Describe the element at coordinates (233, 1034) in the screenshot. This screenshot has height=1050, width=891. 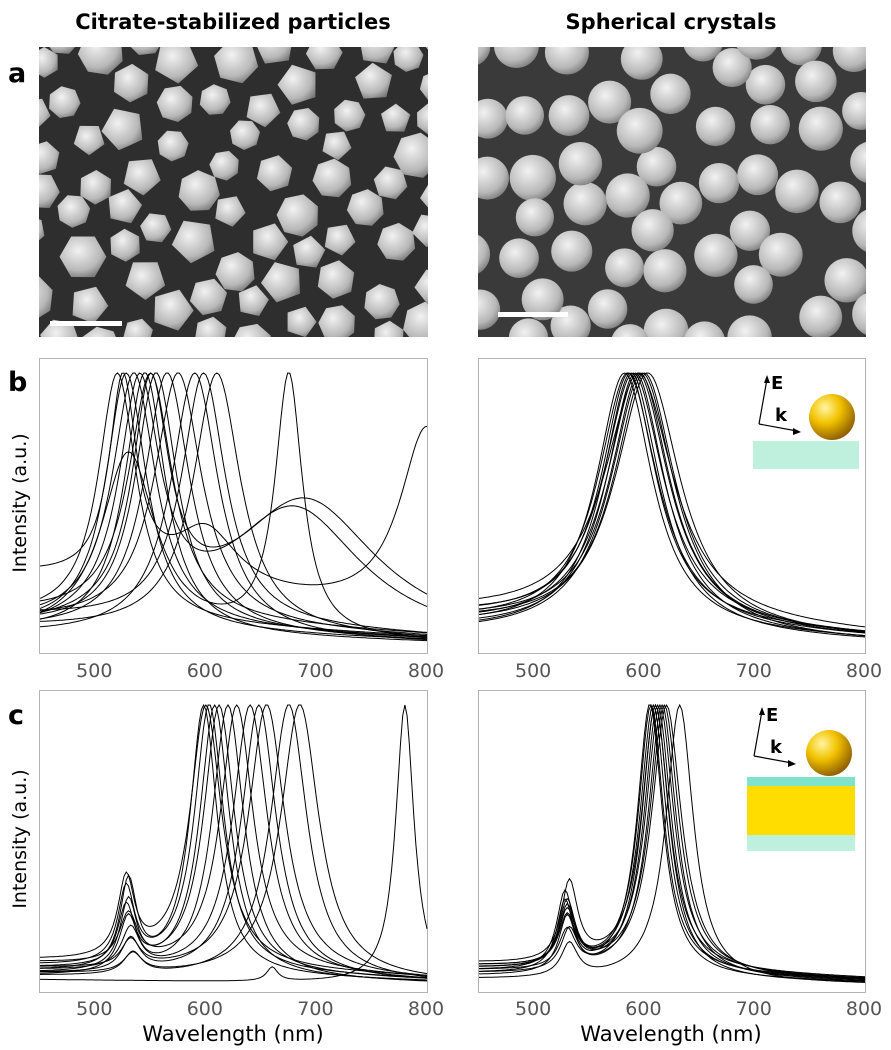
I see `x-axis-label-left: Wavelength (nm)` at that location.